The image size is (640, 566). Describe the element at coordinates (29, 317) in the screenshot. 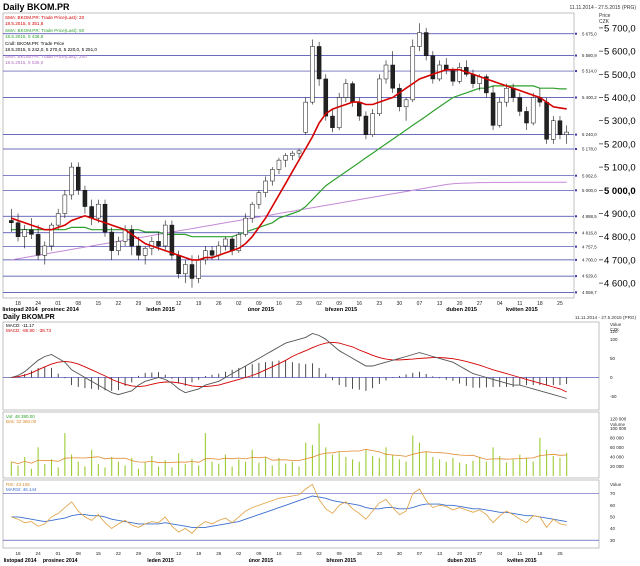

I see `bottom-panel-title: Daily BKOM.PR` at that location.